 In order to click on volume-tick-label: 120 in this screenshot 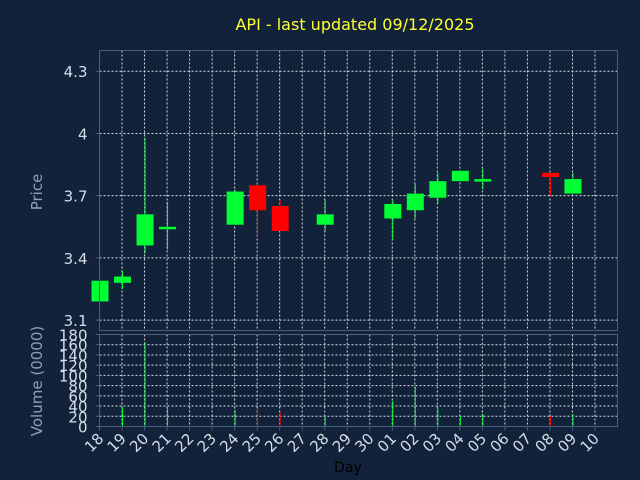, I will do `click(73, 366)`.